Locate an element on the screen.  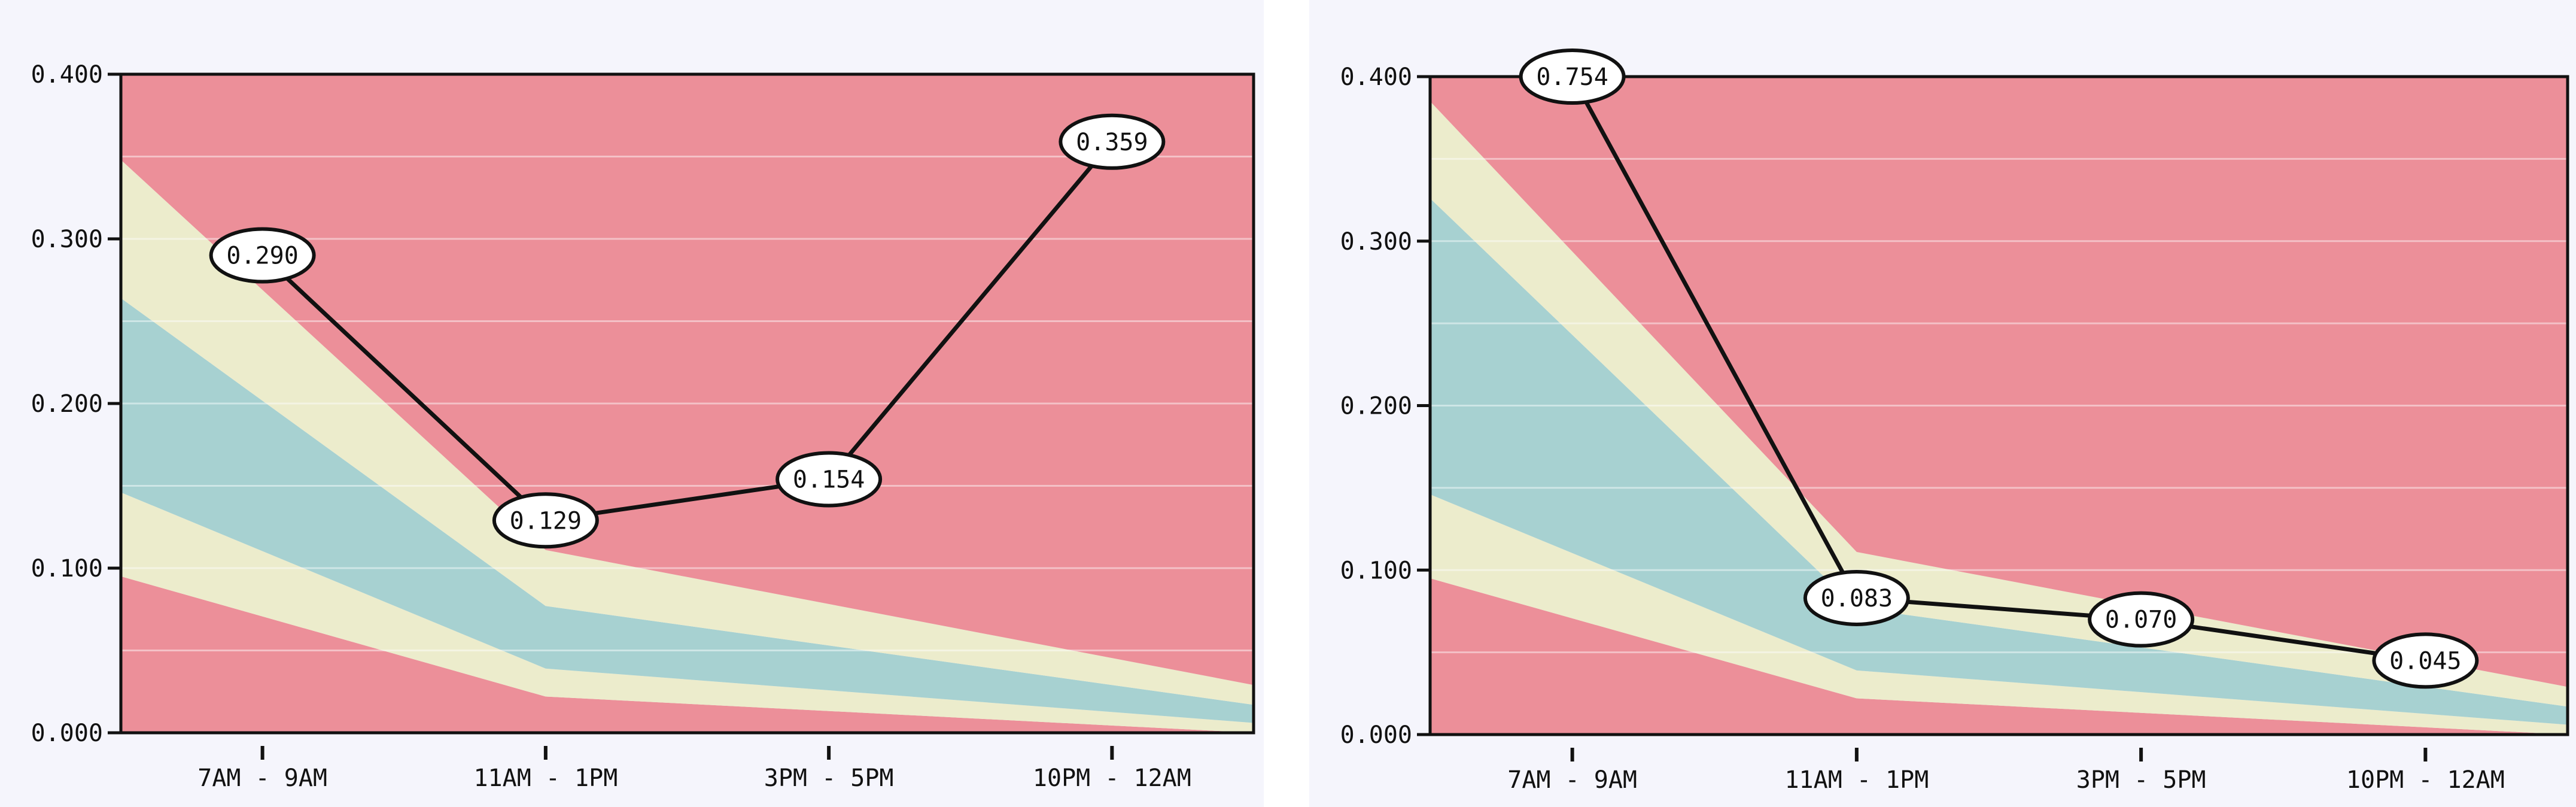
panel-divider is located at coordinates (1286, 403).